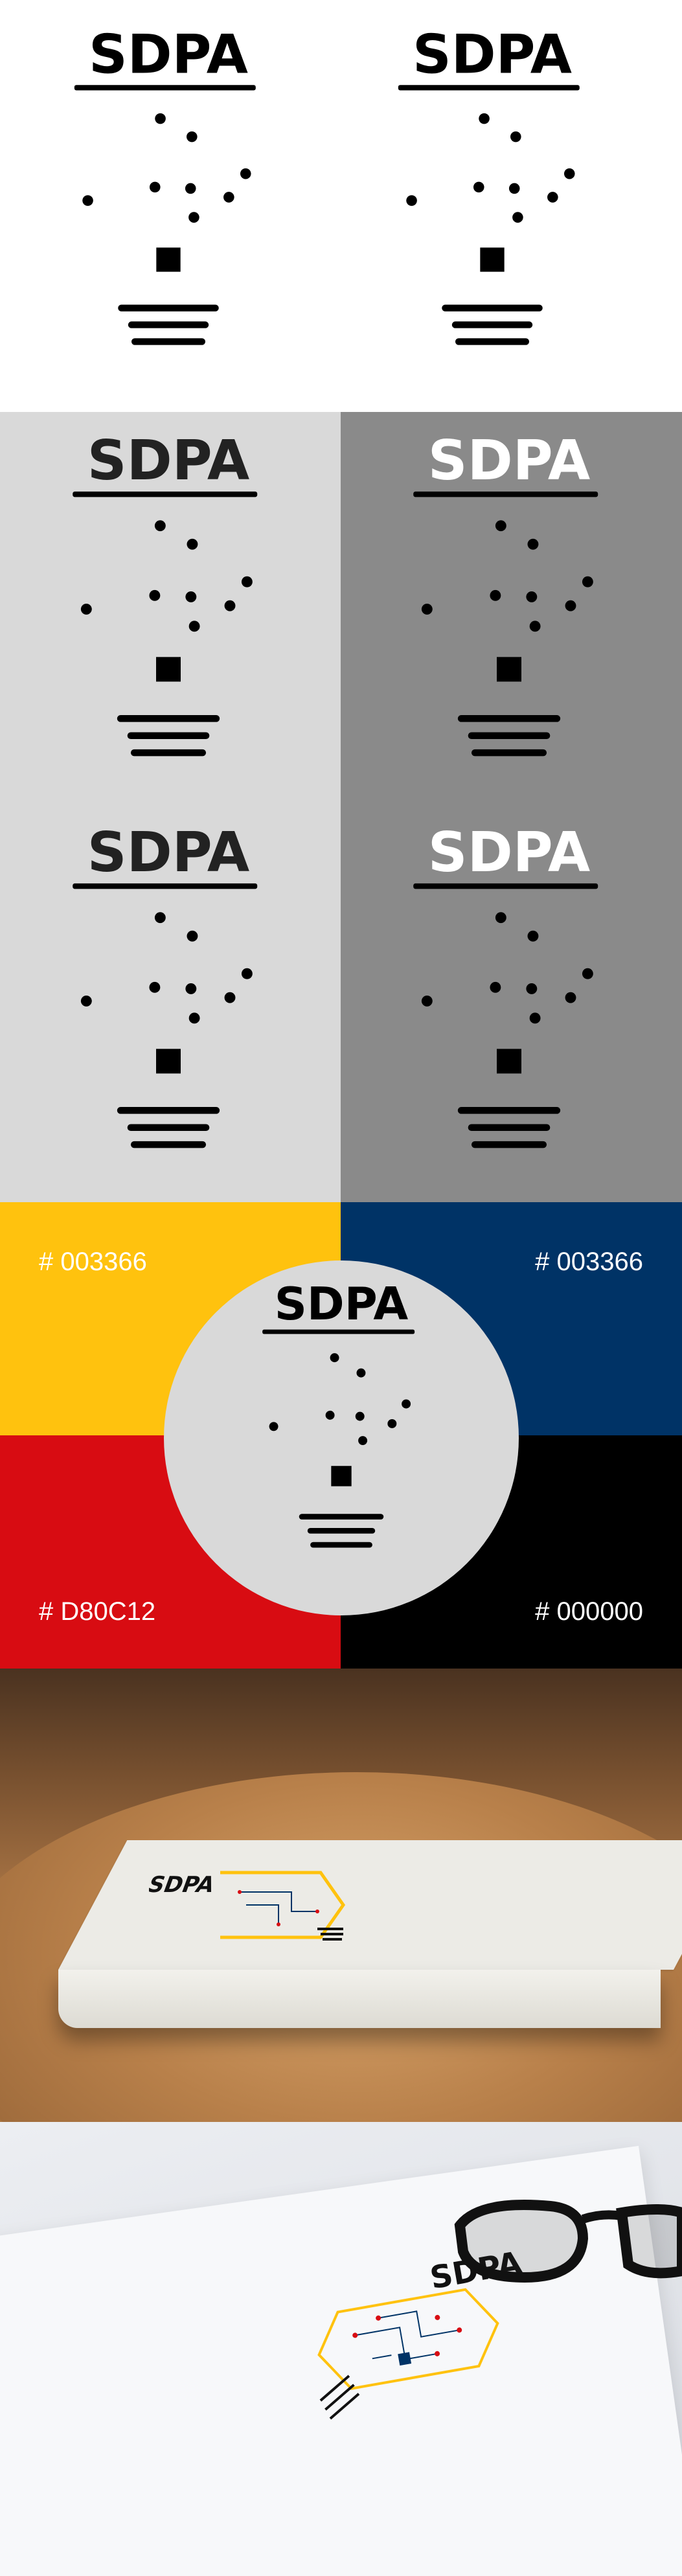  Describe the element at coordinates (247, 1906) in the screenshot. I see `book-logo: SDPA` at that location.